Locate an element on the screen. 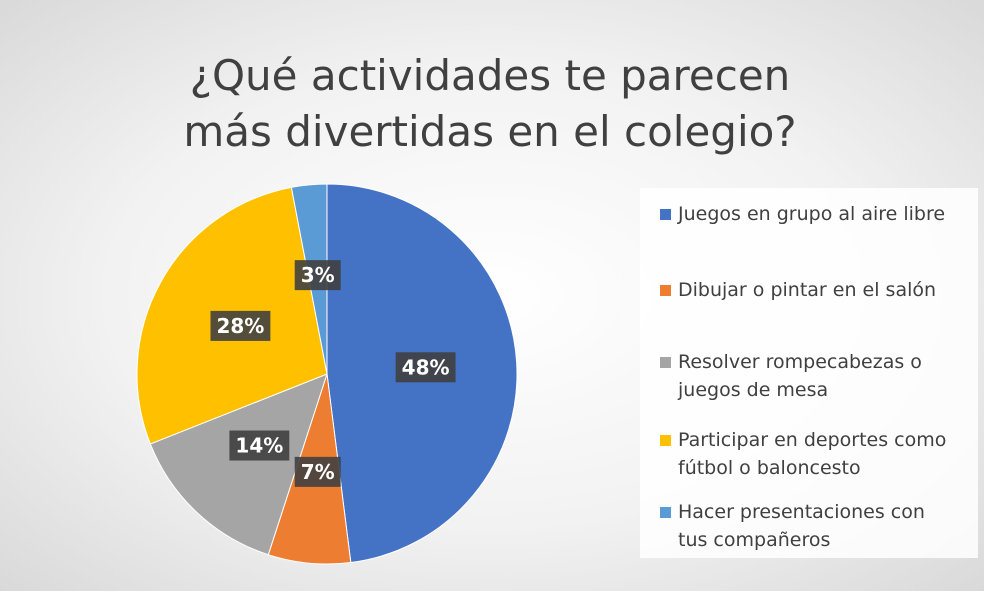 The width and height of the screenshot is (984, 591). data-label: 48% is located at coordinates (426, 367).